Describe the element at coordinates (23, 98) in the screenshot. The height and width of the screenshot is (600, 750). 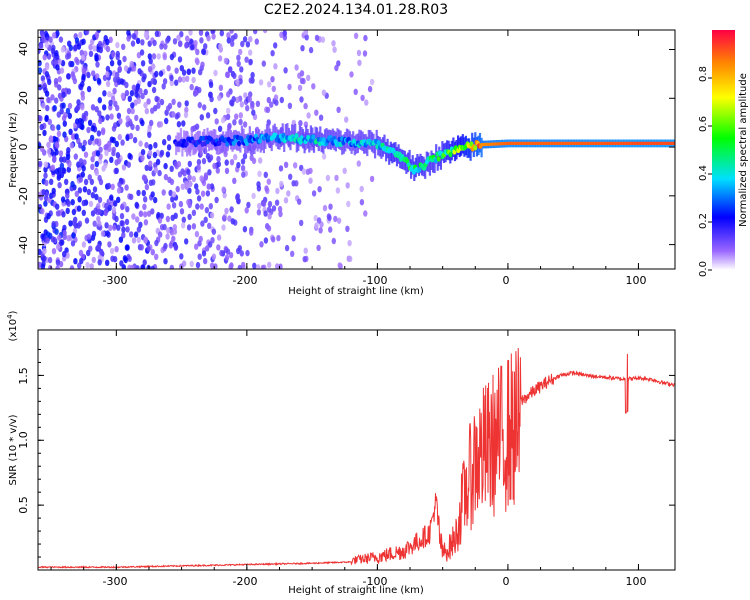
I see `spectrogram-ytick-20: 20` at that location.